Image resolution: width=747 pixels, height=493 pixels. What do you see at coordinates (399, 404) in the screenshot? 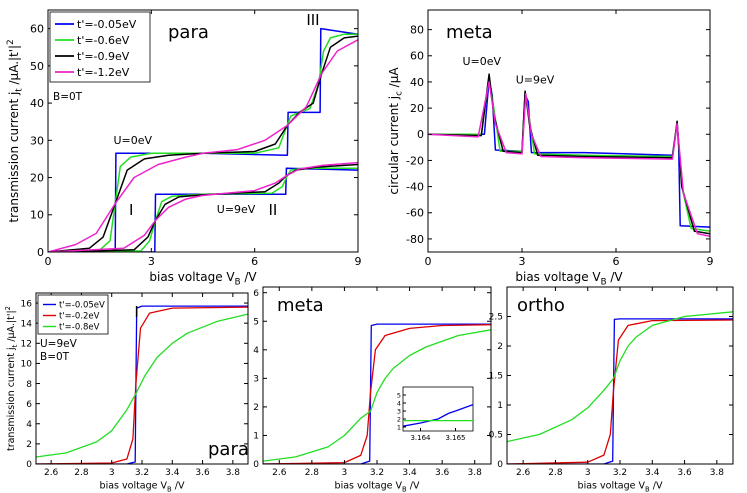
I see `inset-y-tick-label: 4` at bounding box center [399, 404].